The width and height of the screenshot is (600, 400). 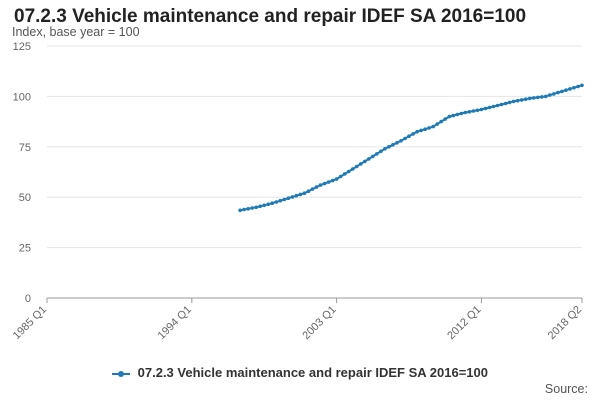 I want to click on y-tick-label: 50, so click(x=25, y=198).